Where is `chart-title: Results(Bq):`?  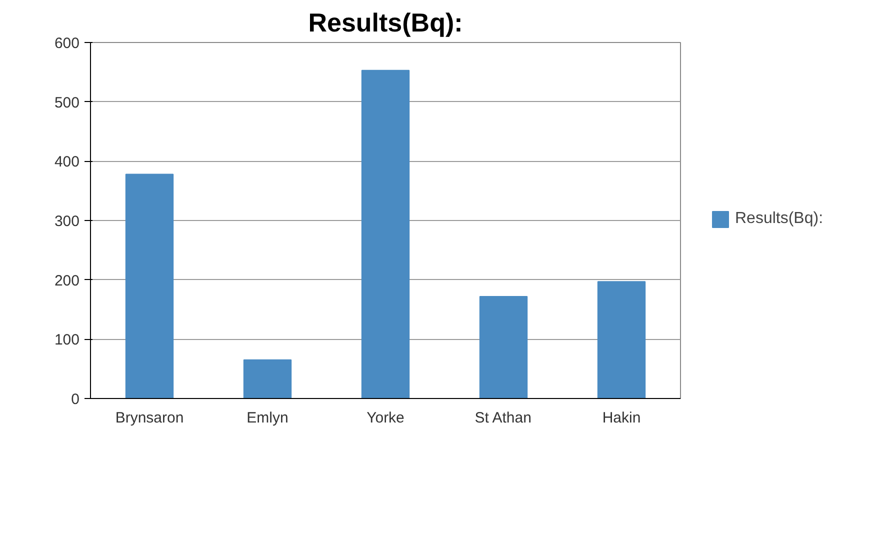
chart-title: Results(Bq): is located at coordinates (385, 23).